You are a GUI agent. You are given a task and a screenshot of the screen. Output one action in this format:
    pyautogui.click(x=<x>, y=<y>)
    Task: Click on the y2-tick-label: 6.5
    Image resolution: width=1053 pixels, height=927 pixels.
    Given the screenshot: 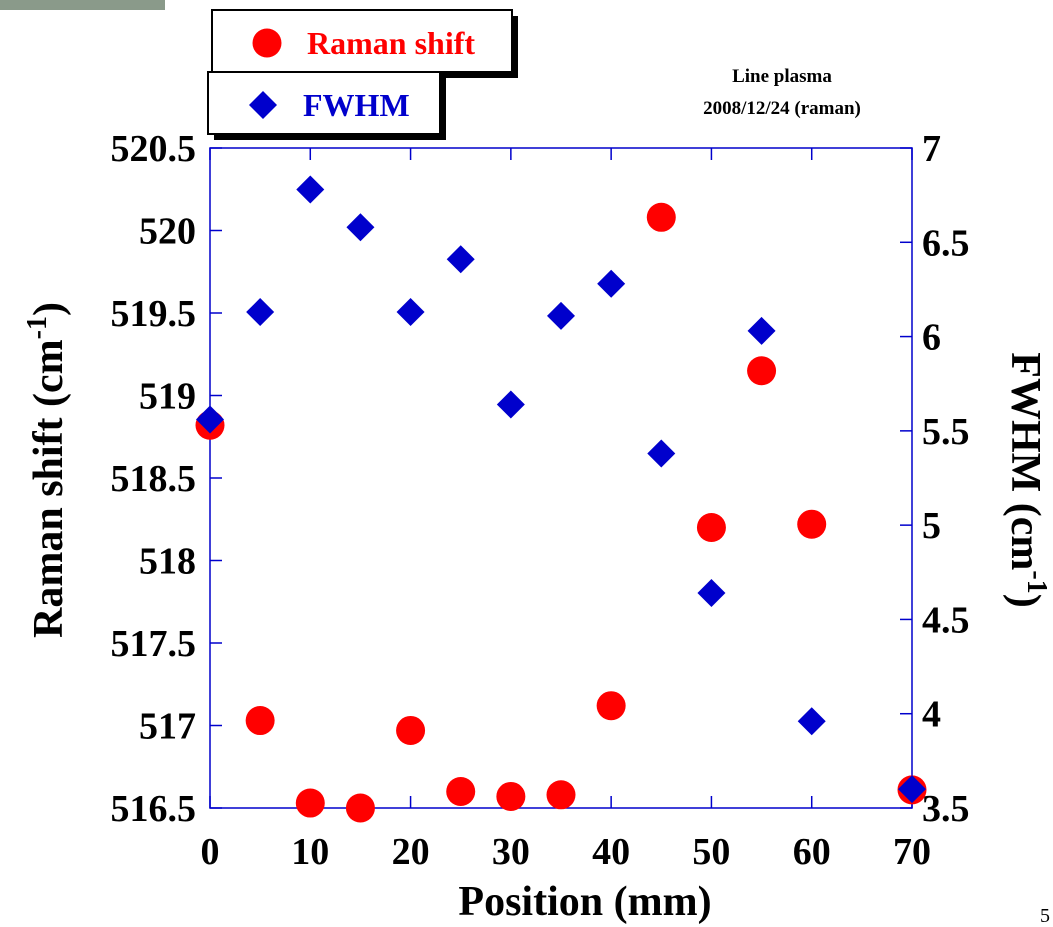 What is the action you would take?
    pyautogui.click(x=946, y=243)
    